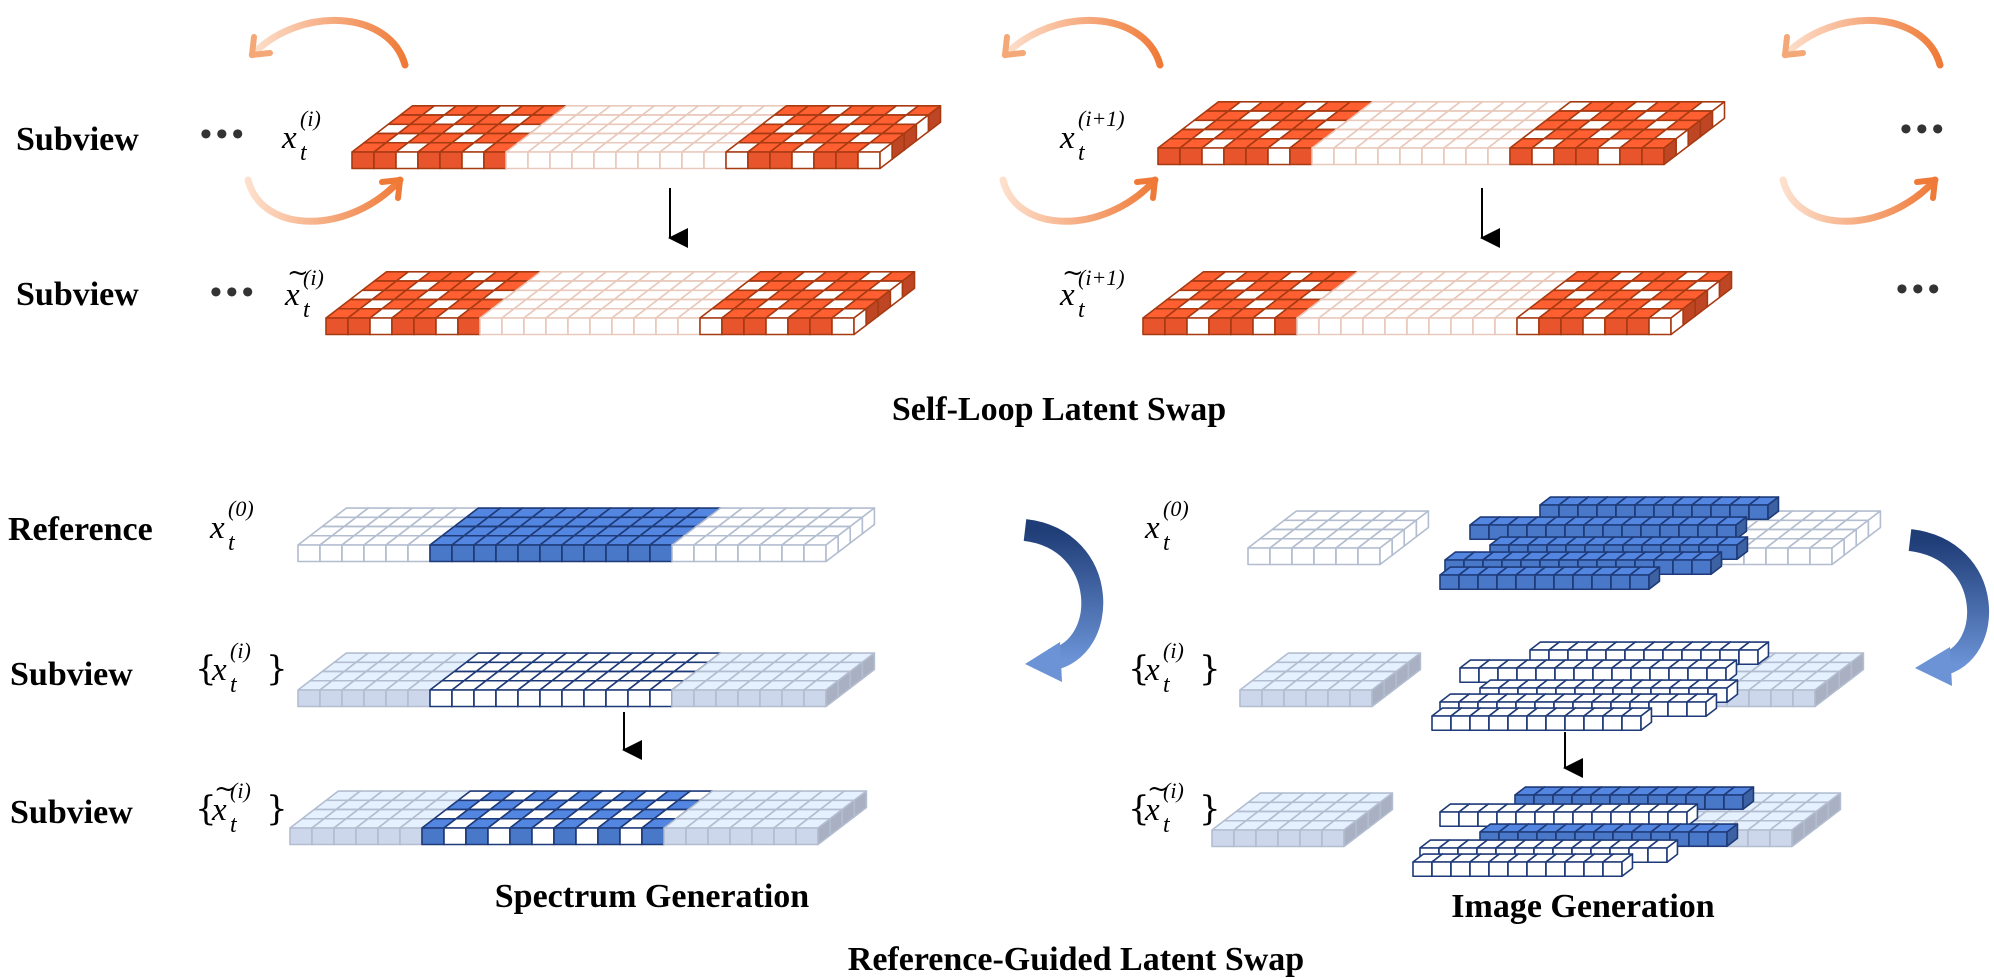 Image resolution: width=1994 pixels, height=978 pixels. I want to click on label-set-xtilde-t-i-right: { ~ x t (i) }, so click(1174, 806).